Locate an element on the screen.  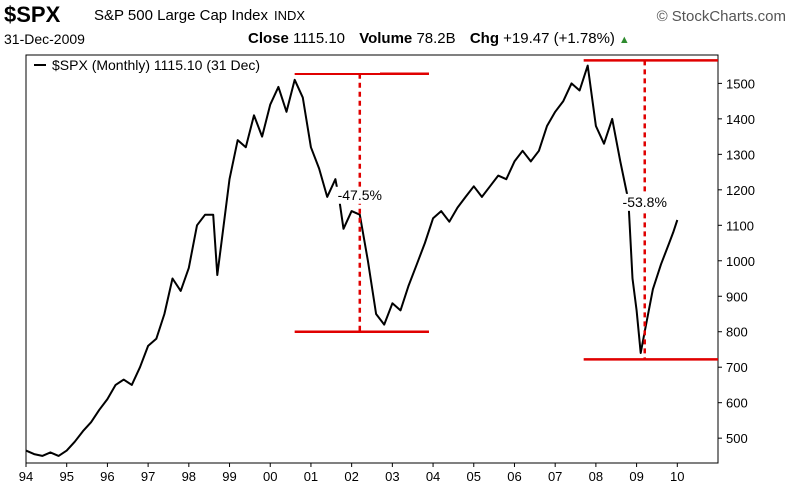
ticker-symbol: $SPX is located at coordinates (32, 14).